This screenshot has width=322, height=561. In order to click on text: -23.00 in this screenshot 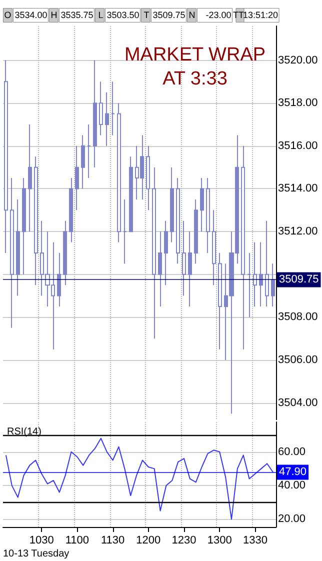, I will do `click(219, 15)`.